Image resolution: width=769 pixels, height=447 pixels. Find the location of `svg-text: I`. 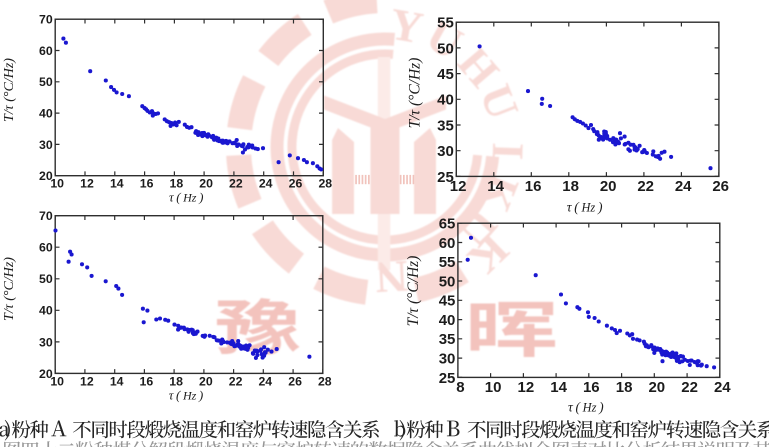

svg-text: I is located at coordinates (508, 151).